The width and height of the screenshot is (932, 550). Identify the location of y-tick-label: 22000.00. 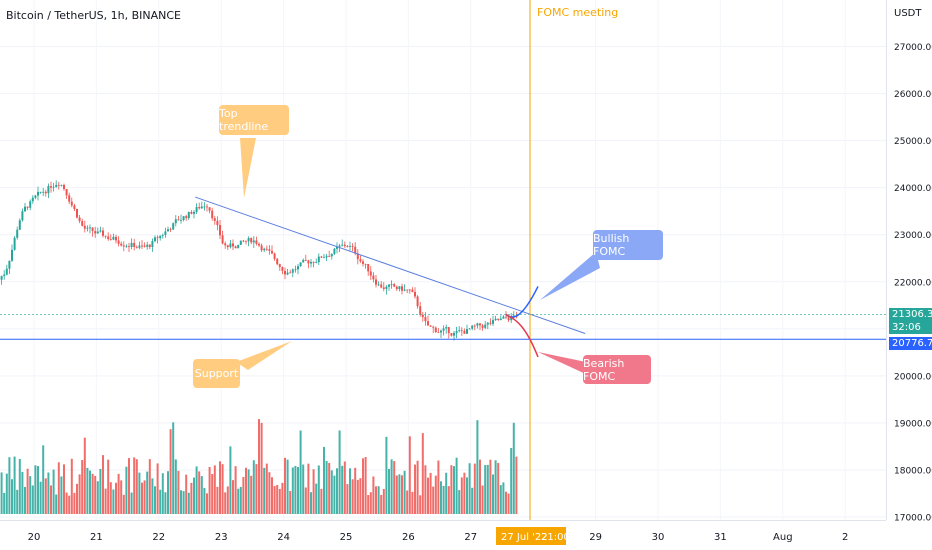
(913, 283).